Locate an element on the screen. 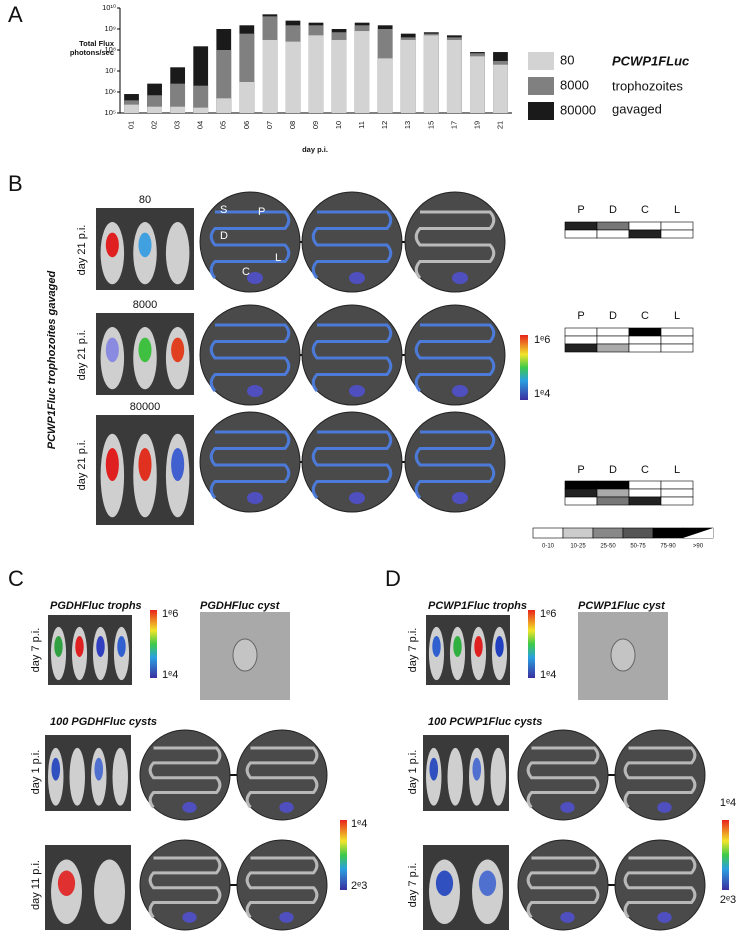 This screenshot has height=938, width=750. table-header: P is located at coordinates (580, 210).